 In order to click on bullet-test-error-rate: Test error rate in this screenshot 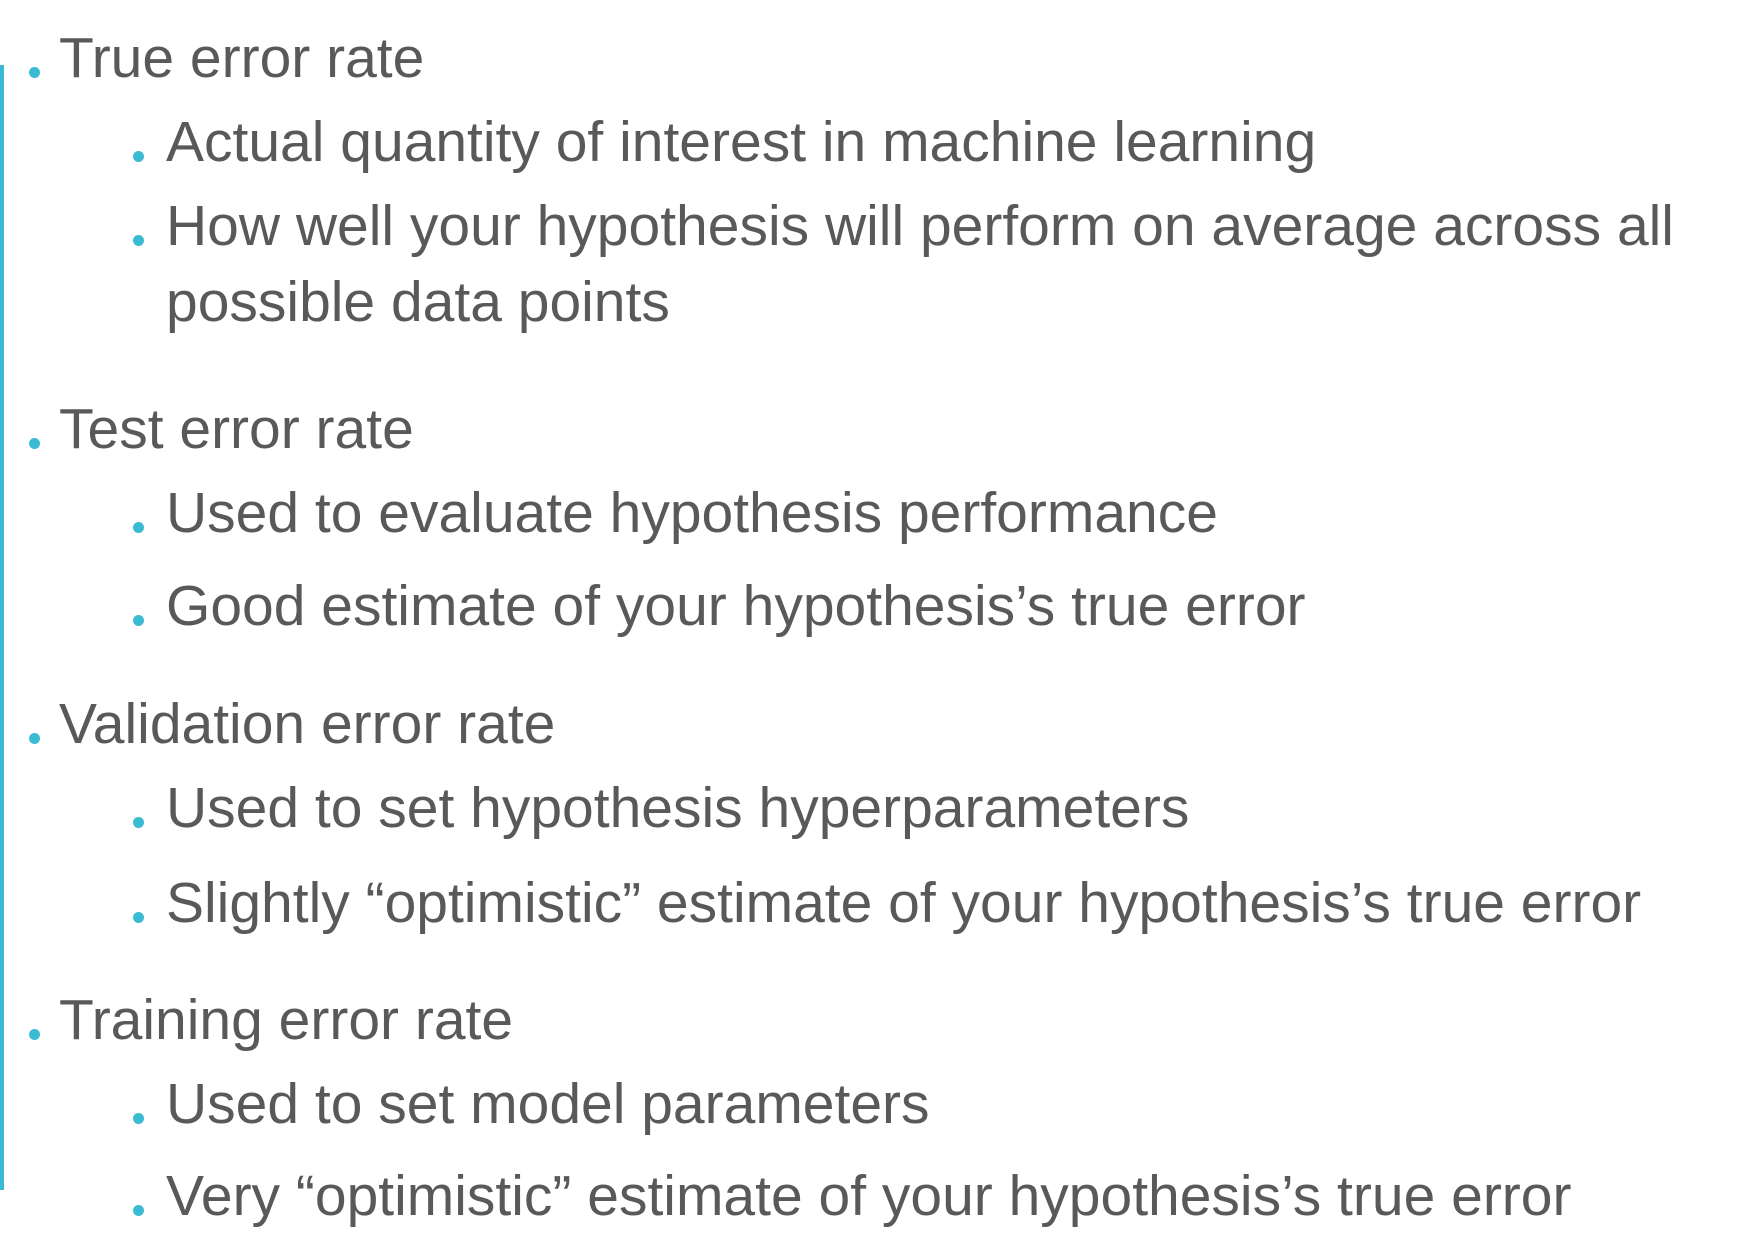, I will do `click(221, 429)`.